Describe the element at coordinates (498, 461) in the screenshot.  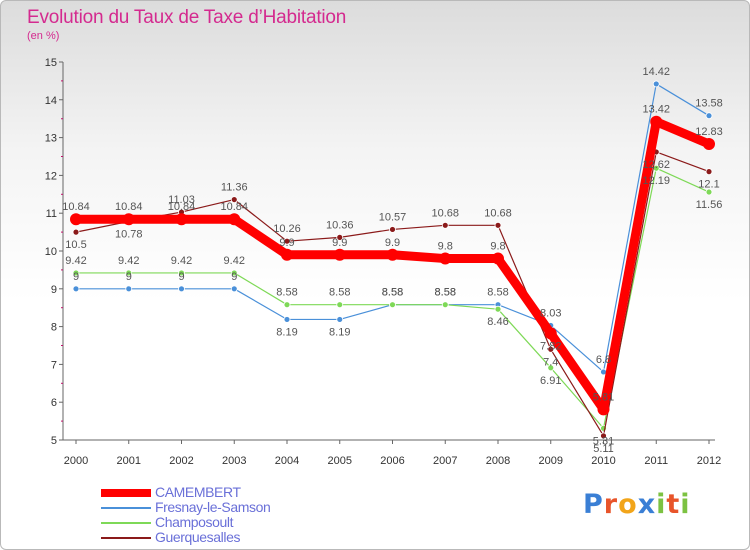
I see `x-tick-label: 2008` at that location.